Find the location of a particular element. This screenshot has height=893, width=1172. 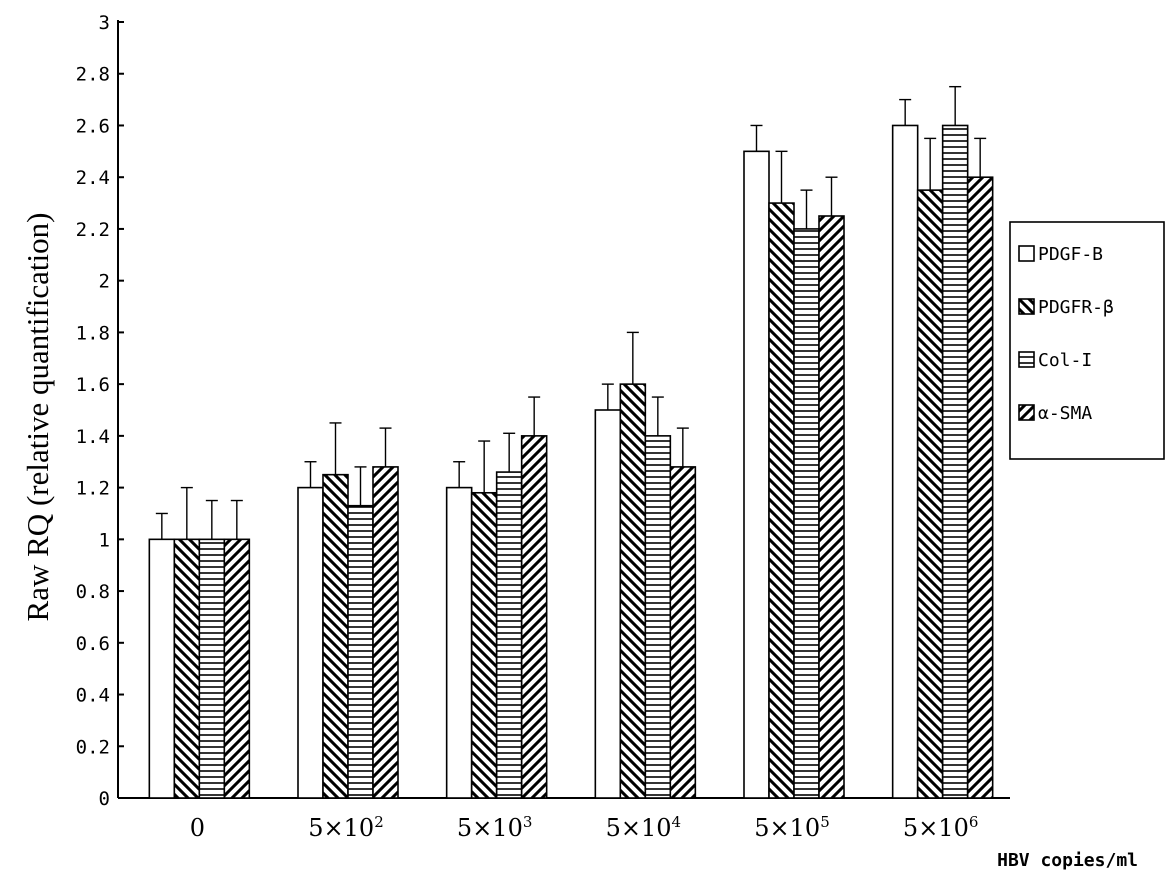

legend-label: PDGF-B is located at coordinates (1070, 254).